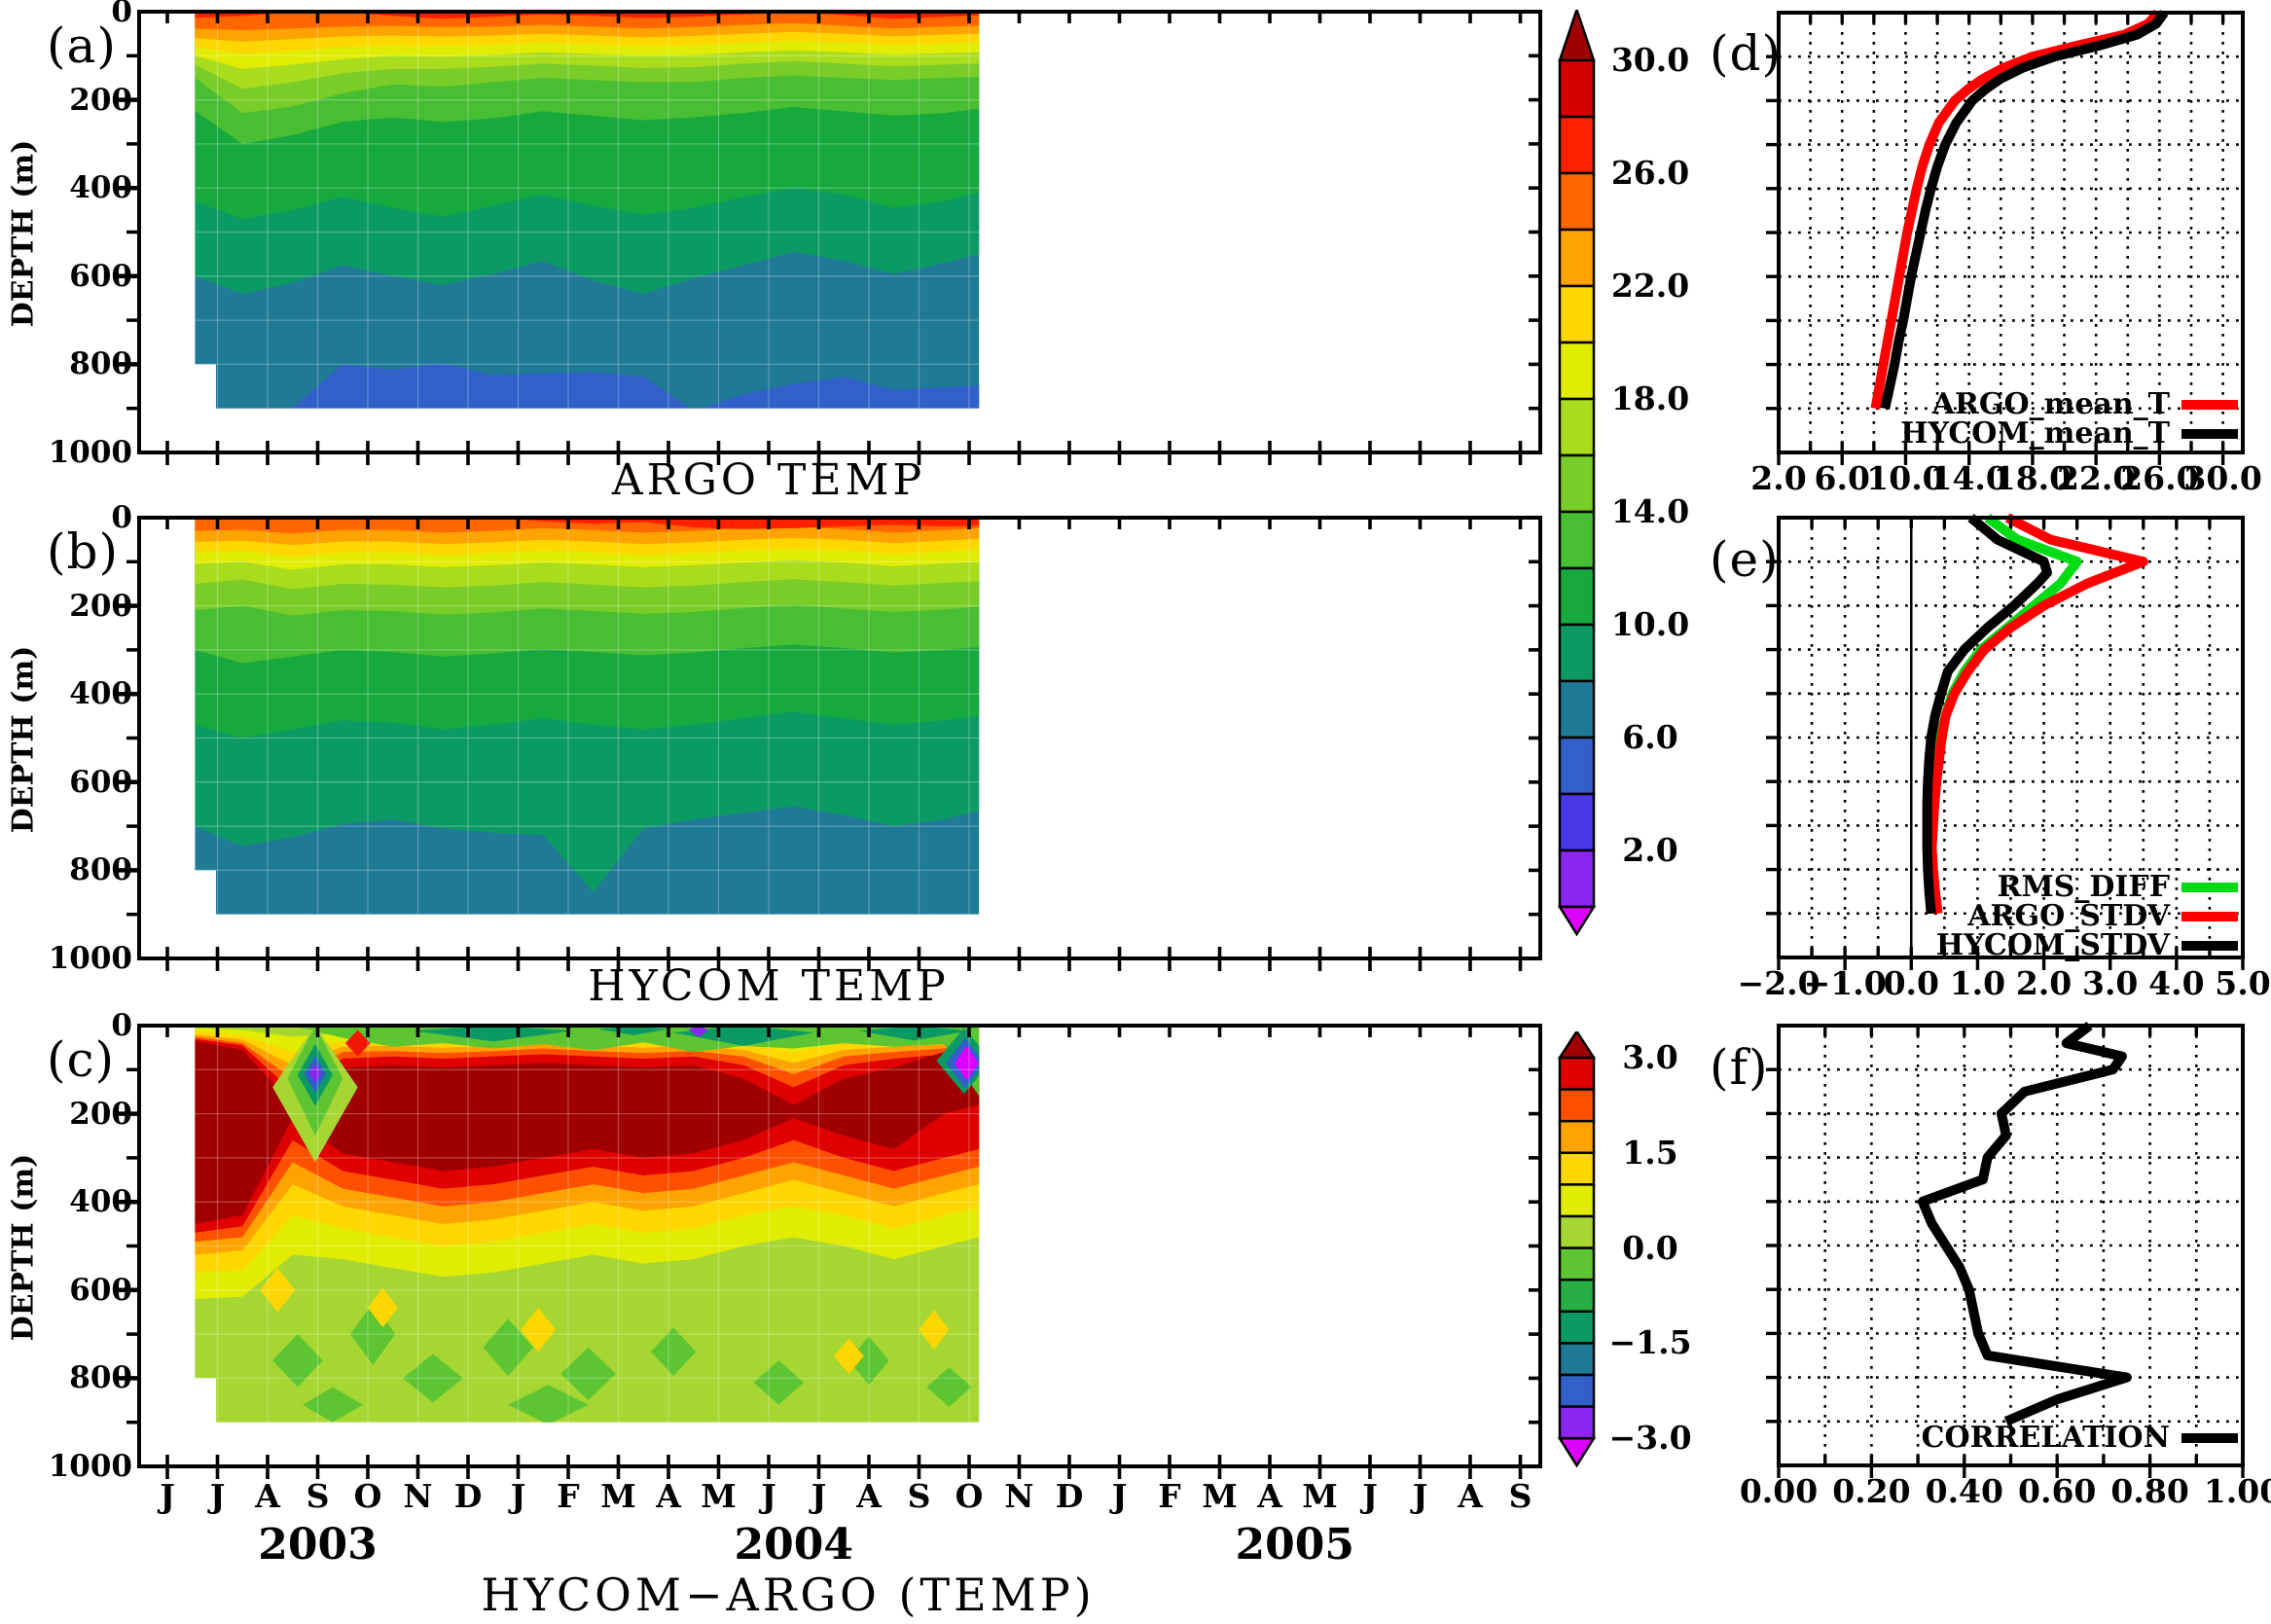  I want to click on panel-letter-f: (f), so click(1739, 1067).